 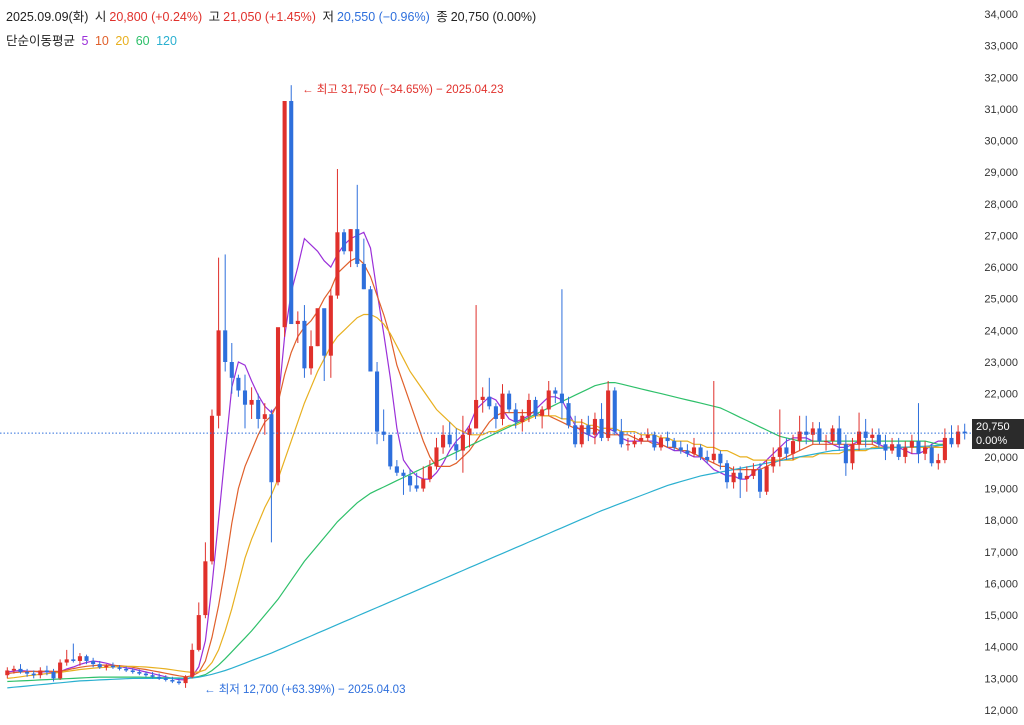 I want to click on low-label: 저, so click(x=328, y=17).